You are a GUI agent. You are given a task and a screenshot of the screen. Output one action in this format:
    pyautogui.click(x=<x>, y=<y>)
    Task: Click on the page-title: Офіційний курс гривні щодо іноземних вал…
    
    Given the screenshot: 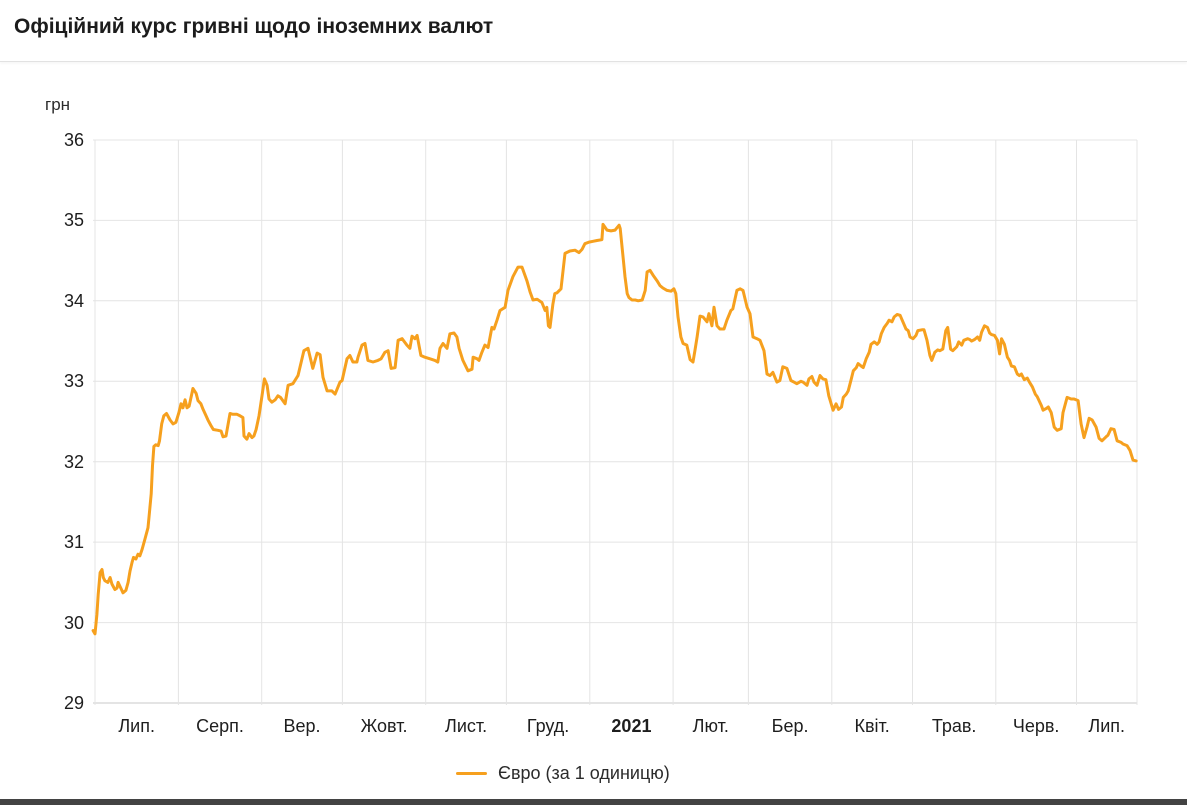 What is the action you would take?
    pyautogui.click(x=254, y=26)
    